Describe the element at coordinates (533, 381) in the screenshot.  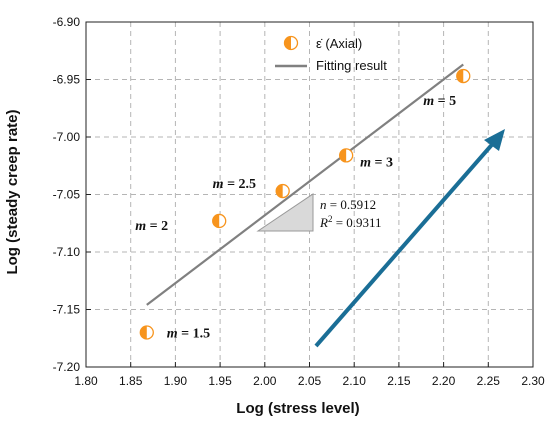
I see `x-tick-label: 2.30` at that location.